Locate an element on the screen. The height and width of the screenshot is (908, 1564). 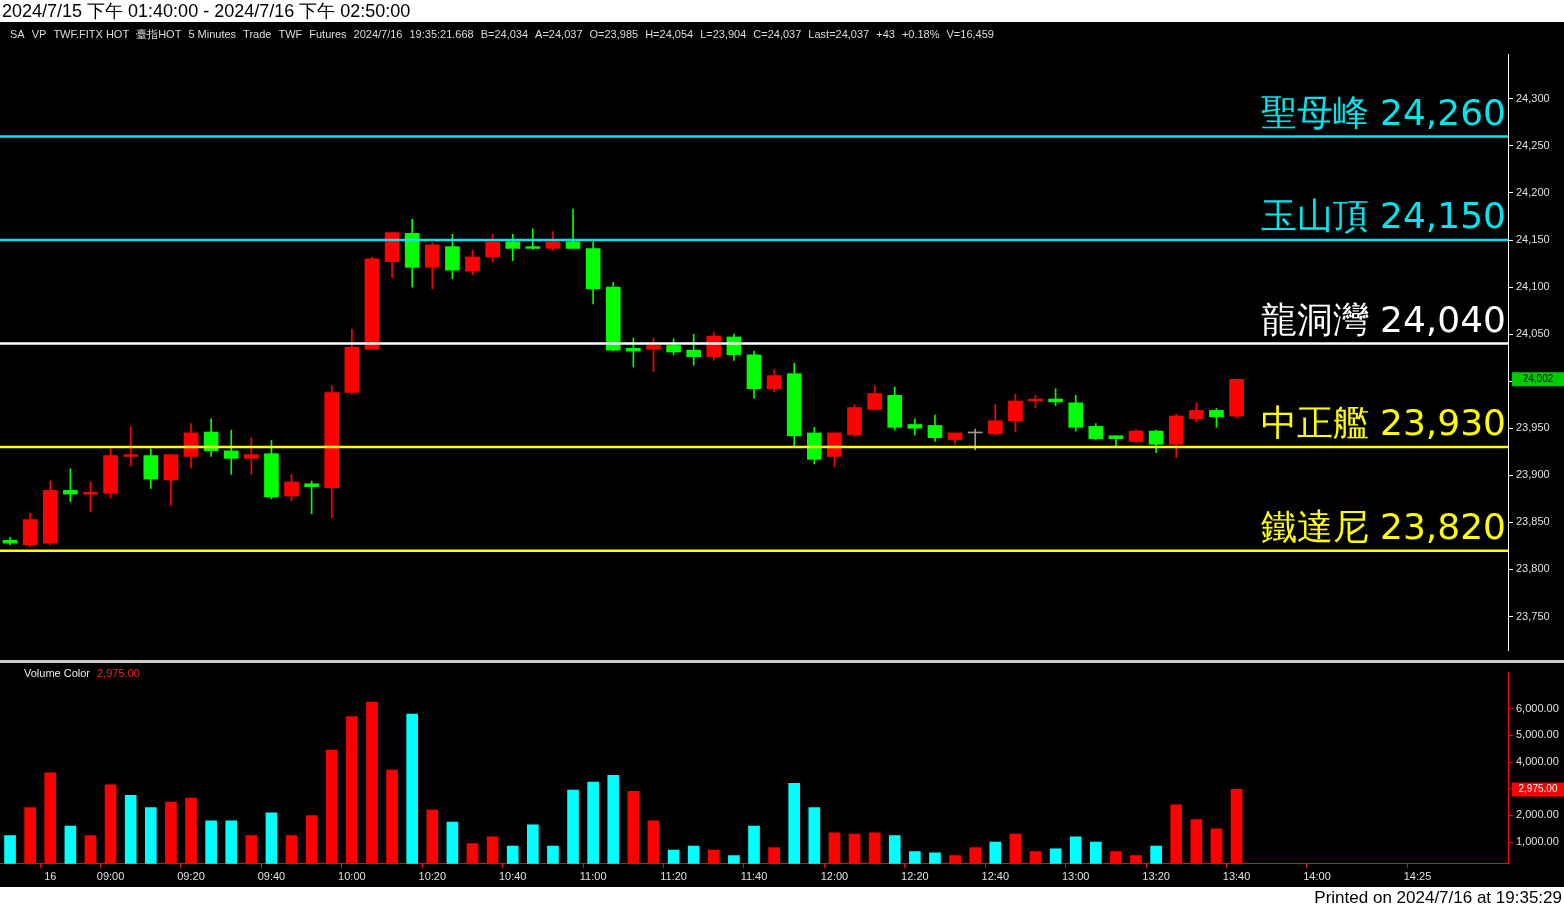
text: H=24,054 is located at coordinates (669, 34).